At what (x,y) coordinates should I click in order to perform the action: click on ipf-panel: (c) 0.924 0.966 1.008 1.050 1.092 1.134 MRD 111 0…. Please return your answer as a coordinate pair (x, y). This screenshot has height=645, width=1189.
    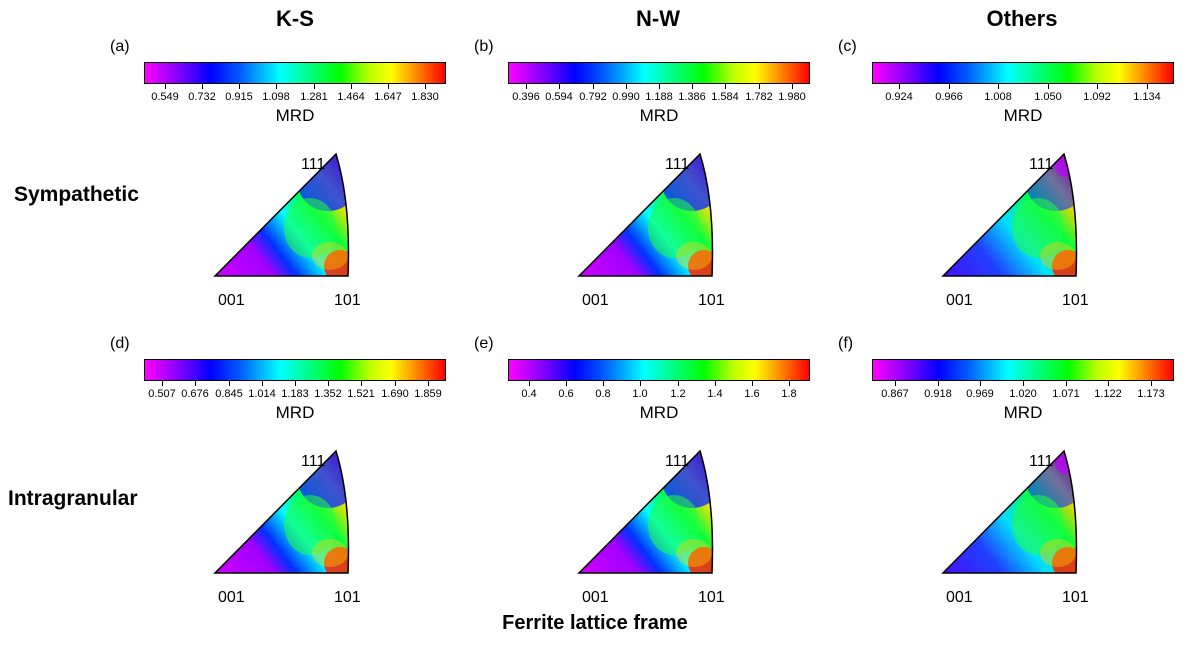
    Looking at the image, I should click on (1013, 193).